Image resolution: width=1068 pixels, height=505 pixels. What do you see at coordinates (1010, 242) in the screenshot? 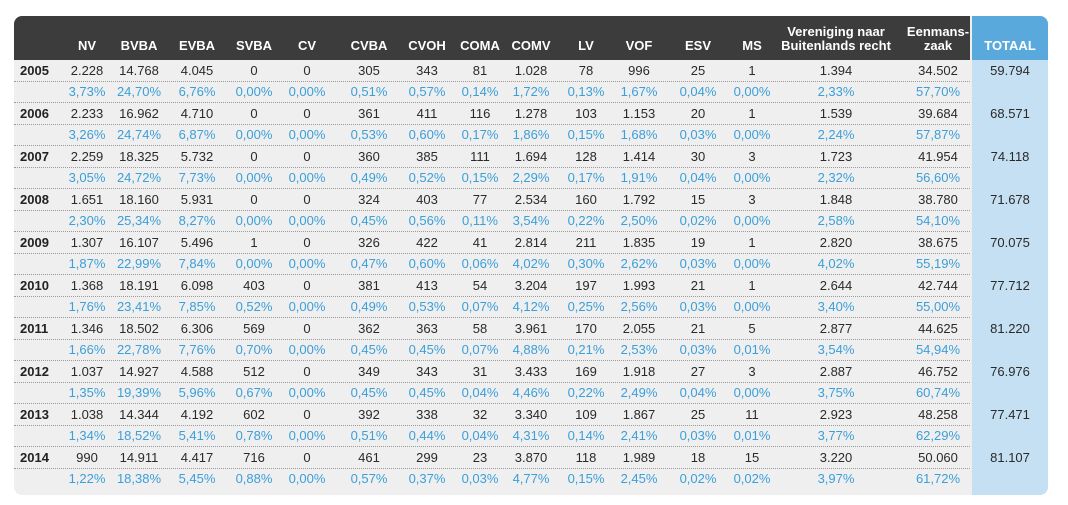
I see `cell-total: 70.075` at bounding box center [1010, 242].